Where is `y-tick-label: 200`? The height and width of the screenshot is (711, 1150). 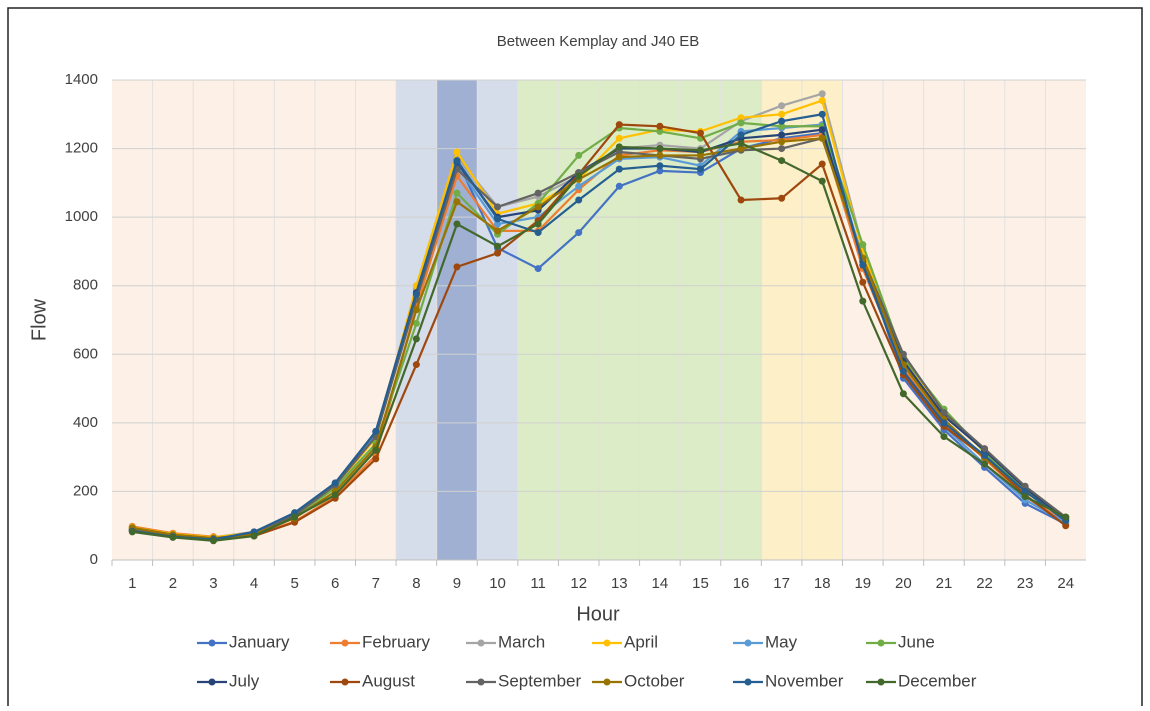
y-tick-label: 200 is located at coordinates (85, 490).